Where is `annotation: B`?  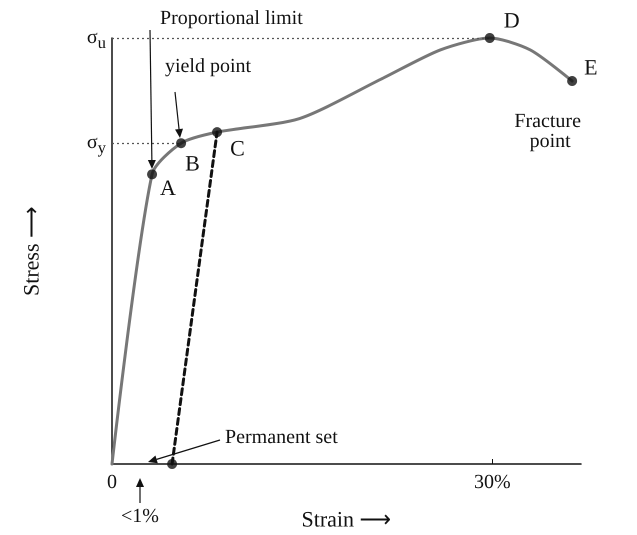 annotation: B is located at coordinates (192, 163).